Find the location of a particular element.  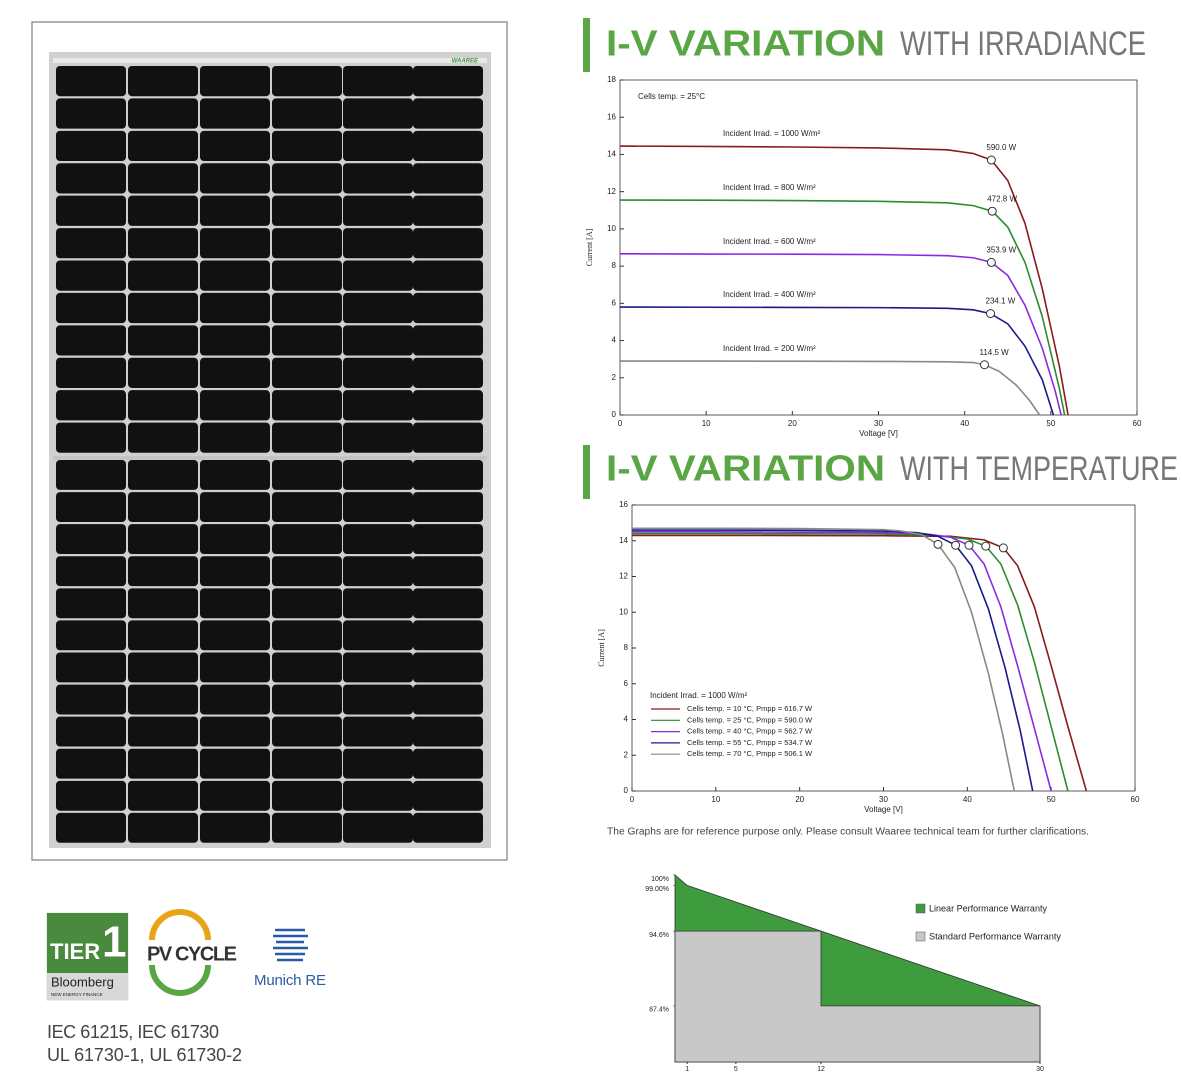

logo-arc is located at coordinates (180, 980).